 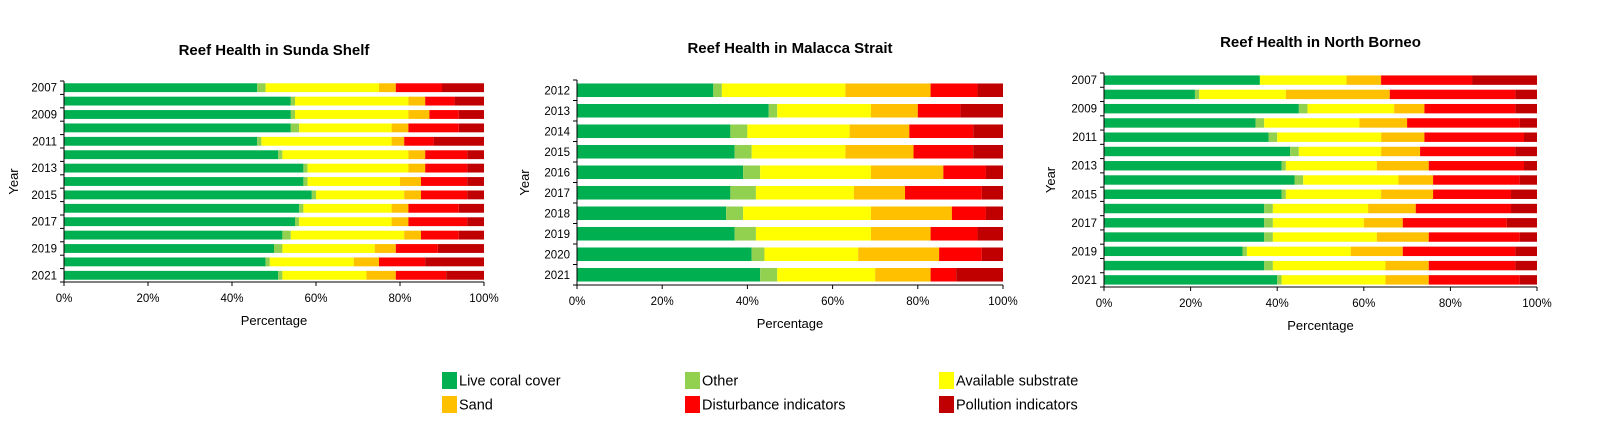 What do you see at coordinates (438, 222) in the screenshot?
I see `bar-disturbance-indicators-2017` at bounding box center [438, 222].